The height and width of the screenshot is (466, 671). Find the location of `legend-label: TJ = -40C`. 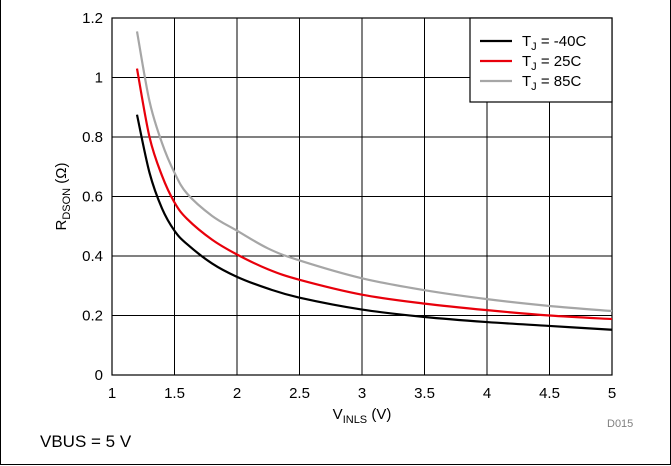

legend-label: TJ = -40C is located at coordinates (554, 43).